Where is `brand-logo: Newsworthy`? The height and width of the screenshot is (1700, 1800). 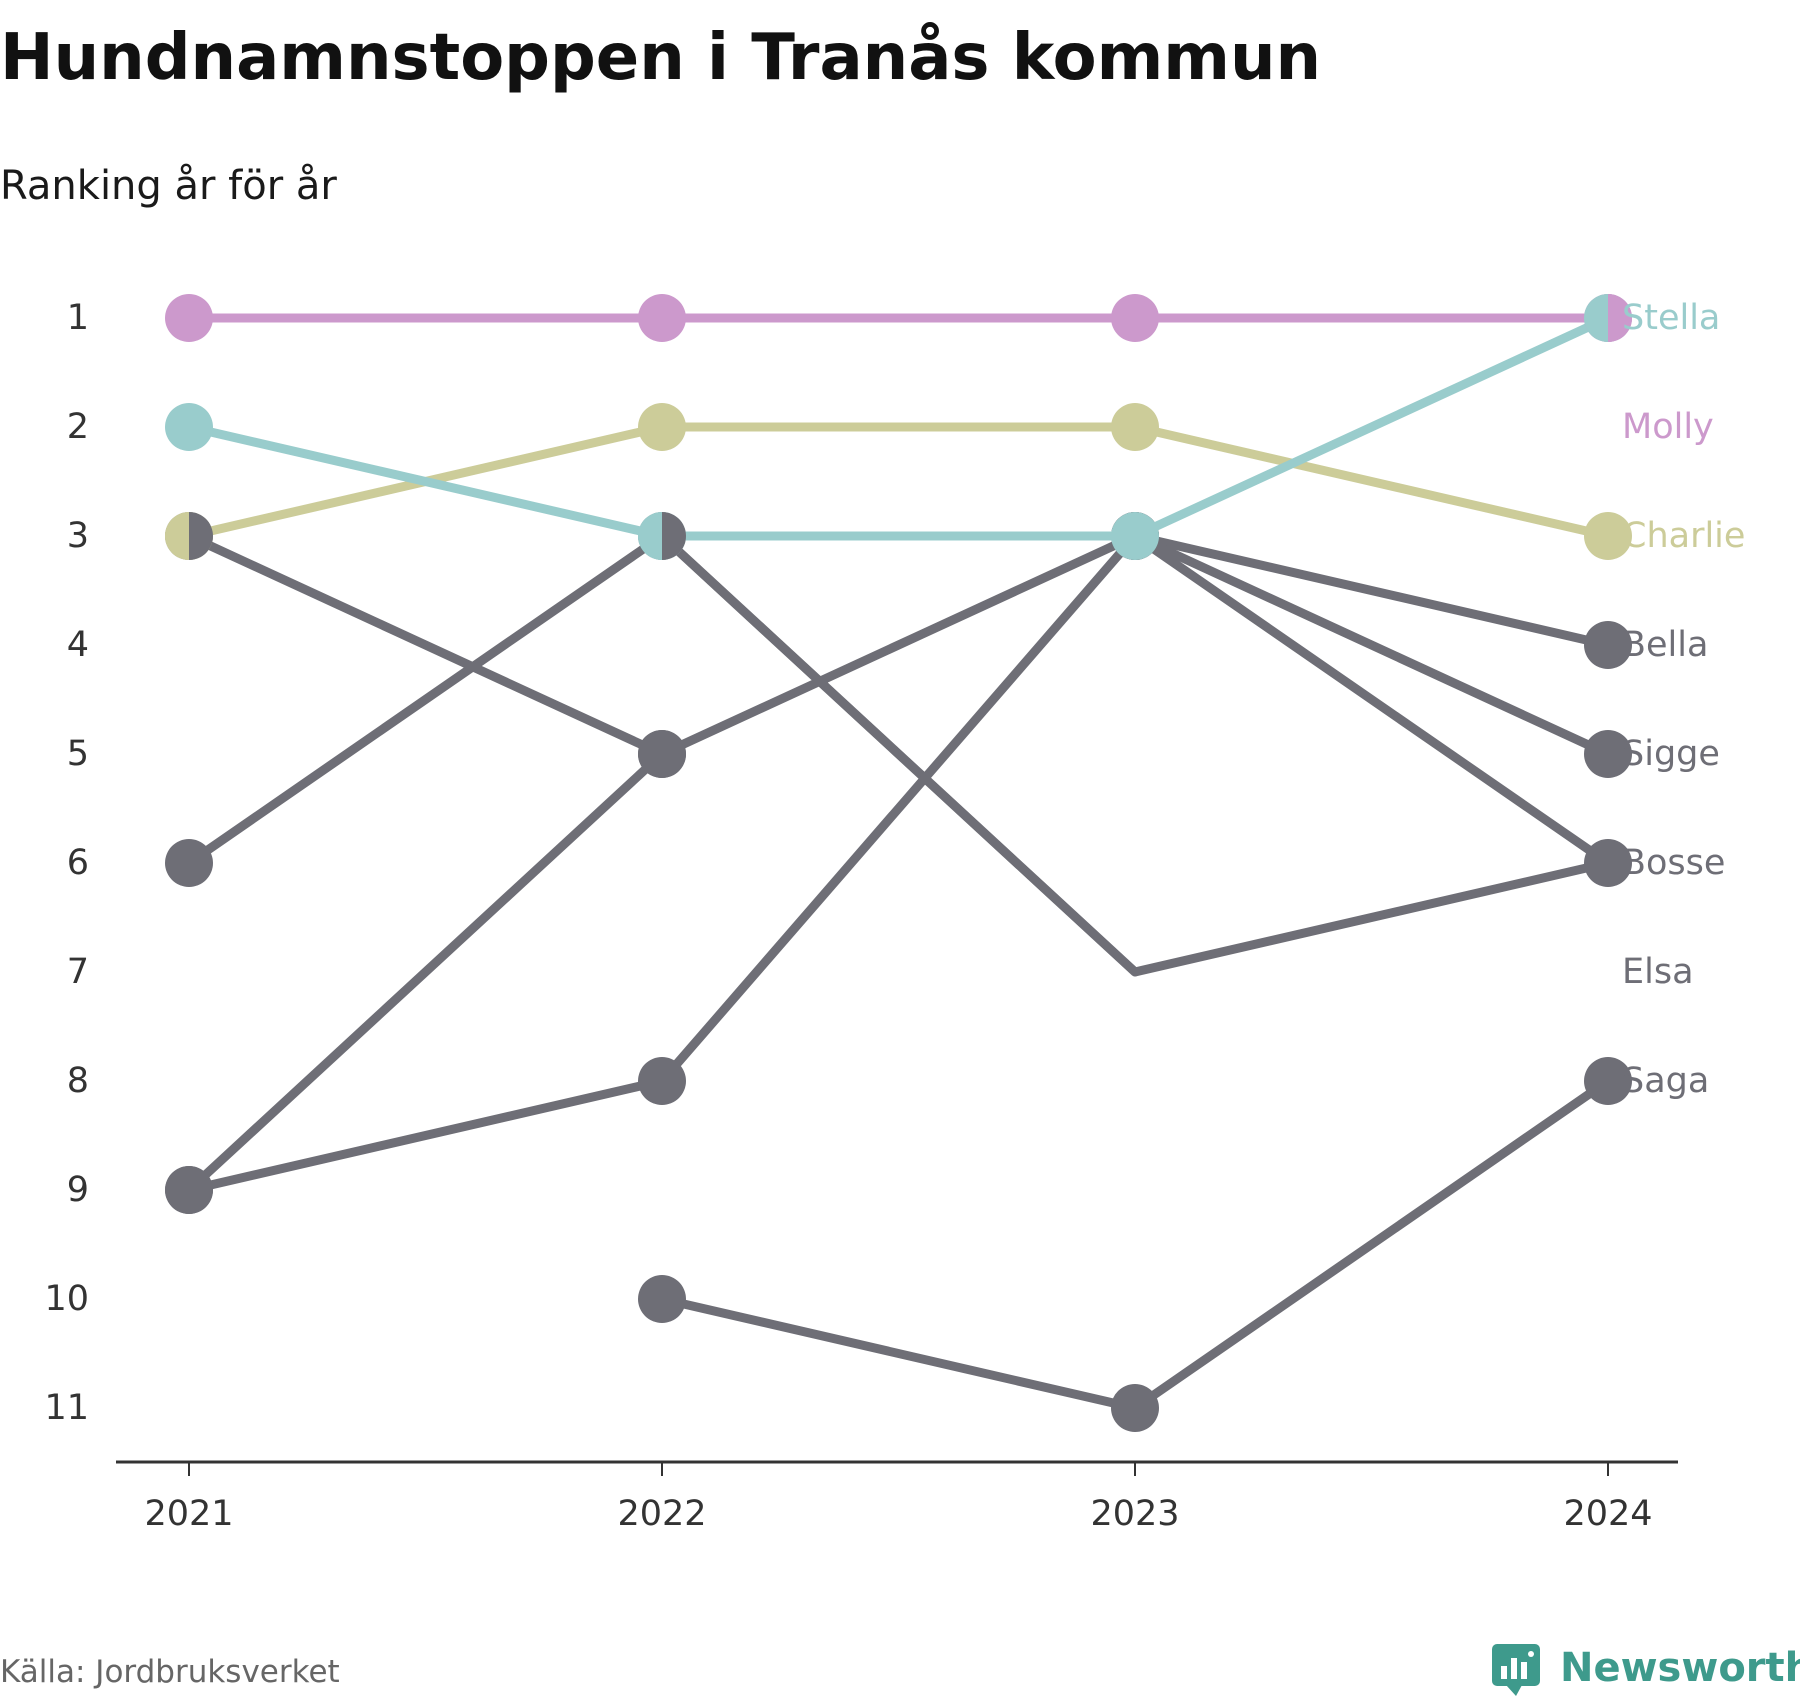
brand-logo: Newsworthy is located at coordinates (1646, 1668).